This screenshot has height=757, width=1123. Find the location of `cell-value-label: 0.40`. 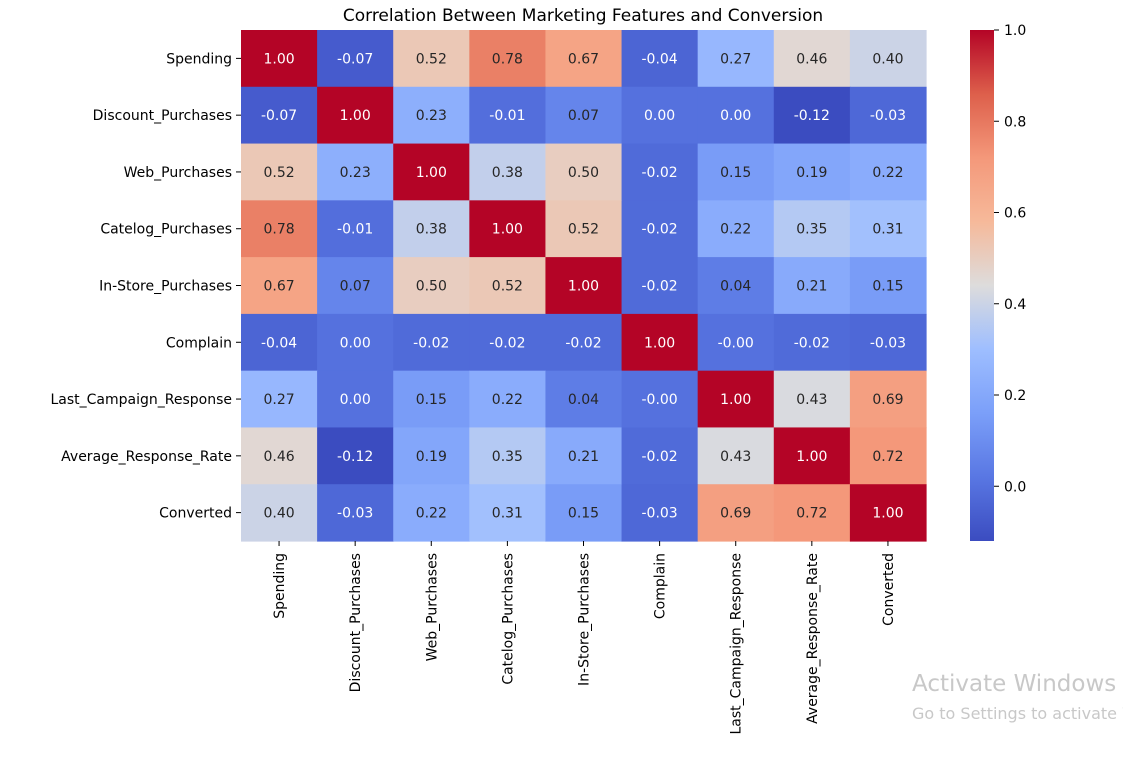

cell-value-label: 0.40 is located at coordinates (278, 514).